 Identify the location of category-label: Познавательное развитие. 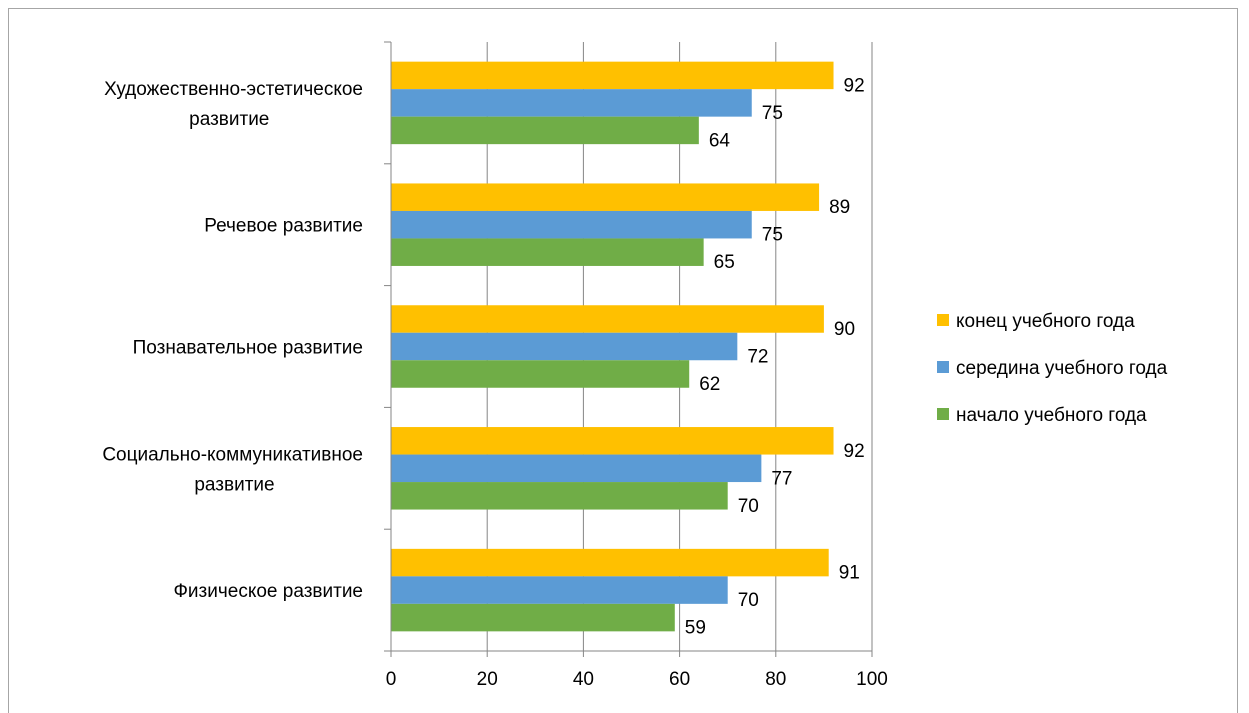
(248, 348).